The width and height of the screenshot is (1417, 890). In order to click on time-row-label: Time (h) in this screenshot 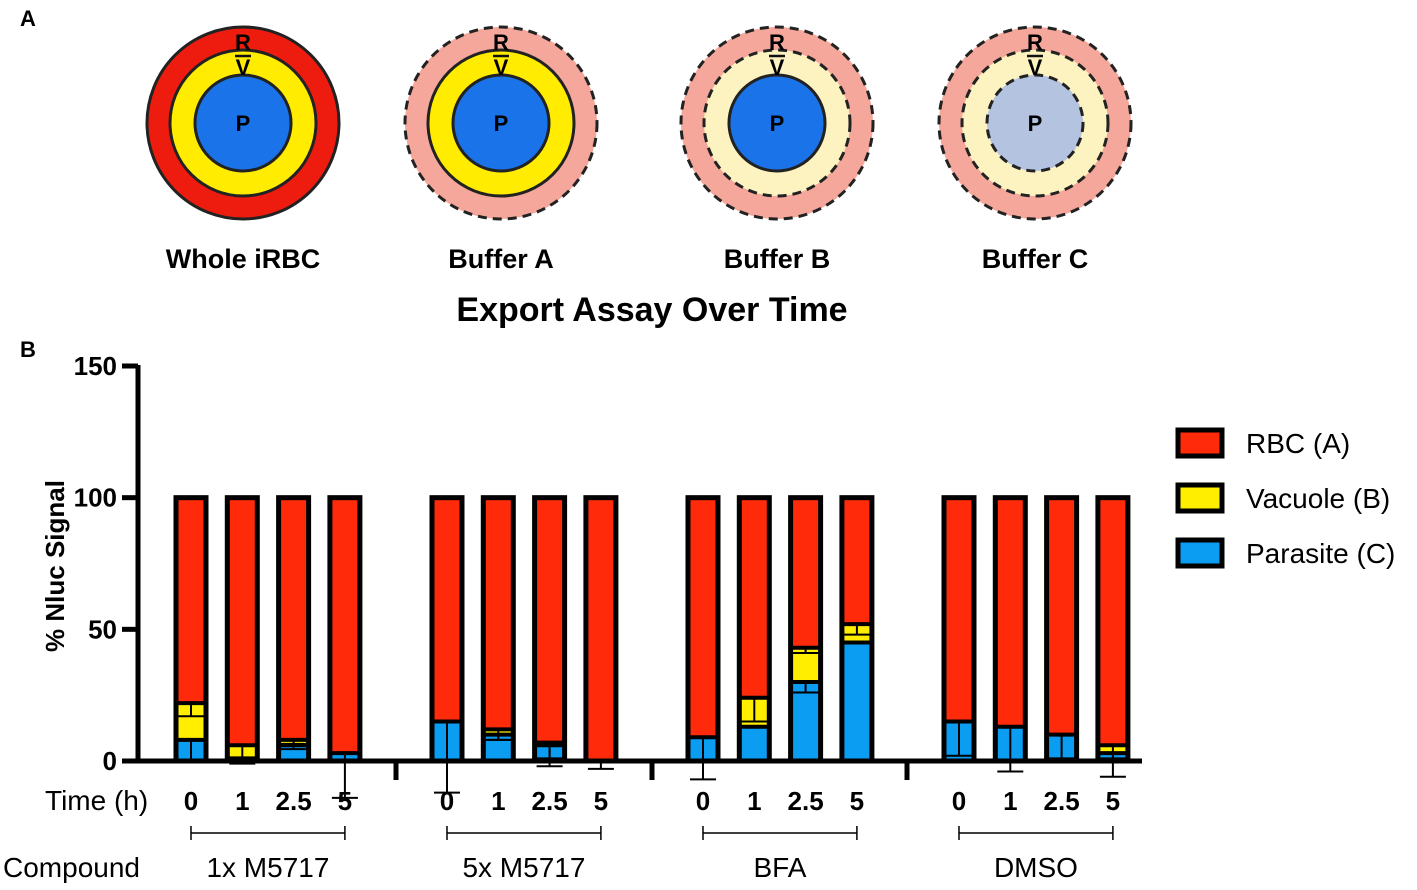, I will do `click(96, 800)`.